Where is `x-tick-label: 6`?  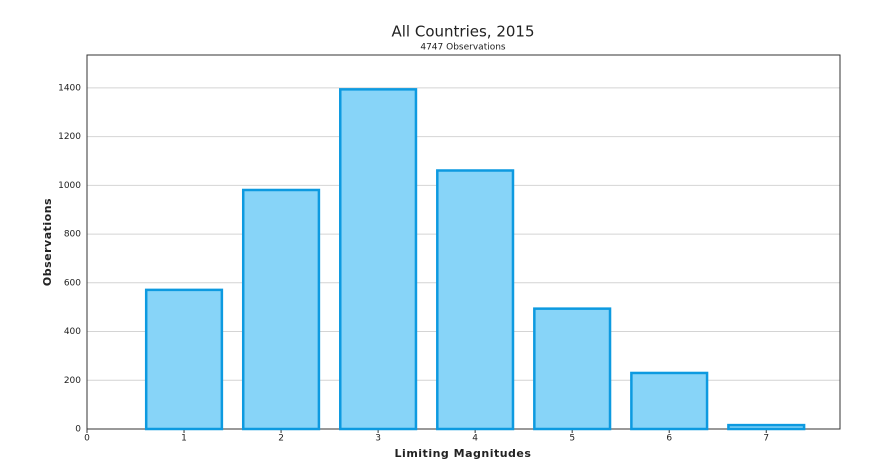
x-tick-label: 6 is located at coordinates (669, 439).